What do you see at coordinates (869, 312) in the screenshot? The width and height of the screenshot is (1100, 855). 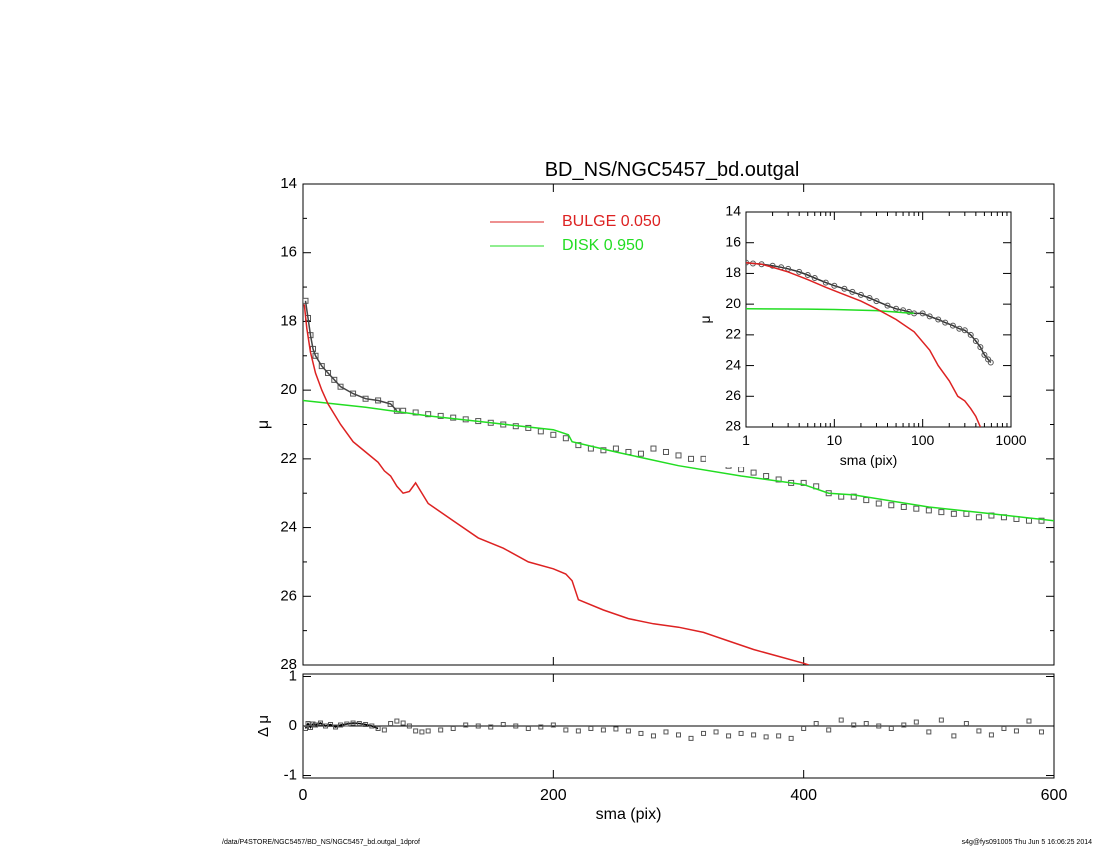 I see `inset-data-line` at bounding box center [869, 312].